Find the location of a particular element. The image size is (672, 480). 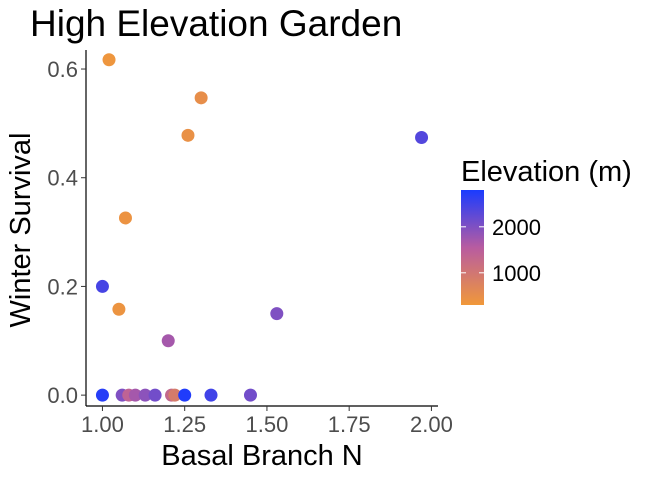

x-tick-label: 1.25 is located at coordinates (184, 424).